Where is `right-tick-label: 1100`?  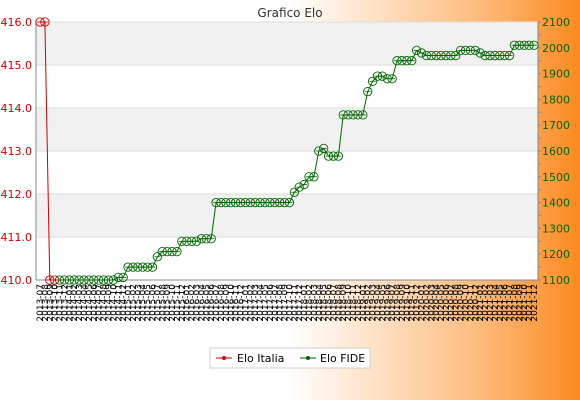 right-tick-label: 1100 is located at coordinates (556, 280).